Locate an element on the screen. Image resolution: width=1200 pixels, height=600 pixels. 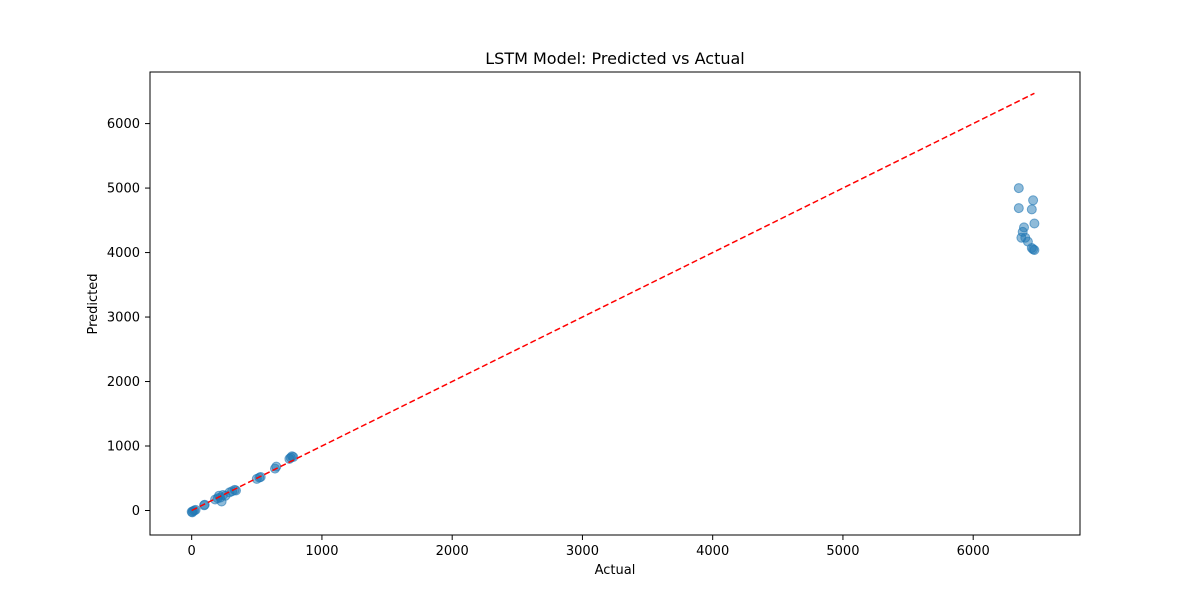
y-tick-label: 3000 is located at coordinates (123, 318).